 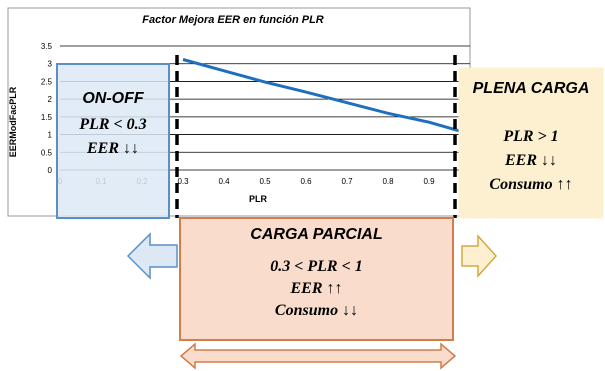 What do you see at coordinates (316, 266) in the screenshot?
I see `carga-parcial-line1: 0.3 < PLR < 1` at bounding box center [316, 266].